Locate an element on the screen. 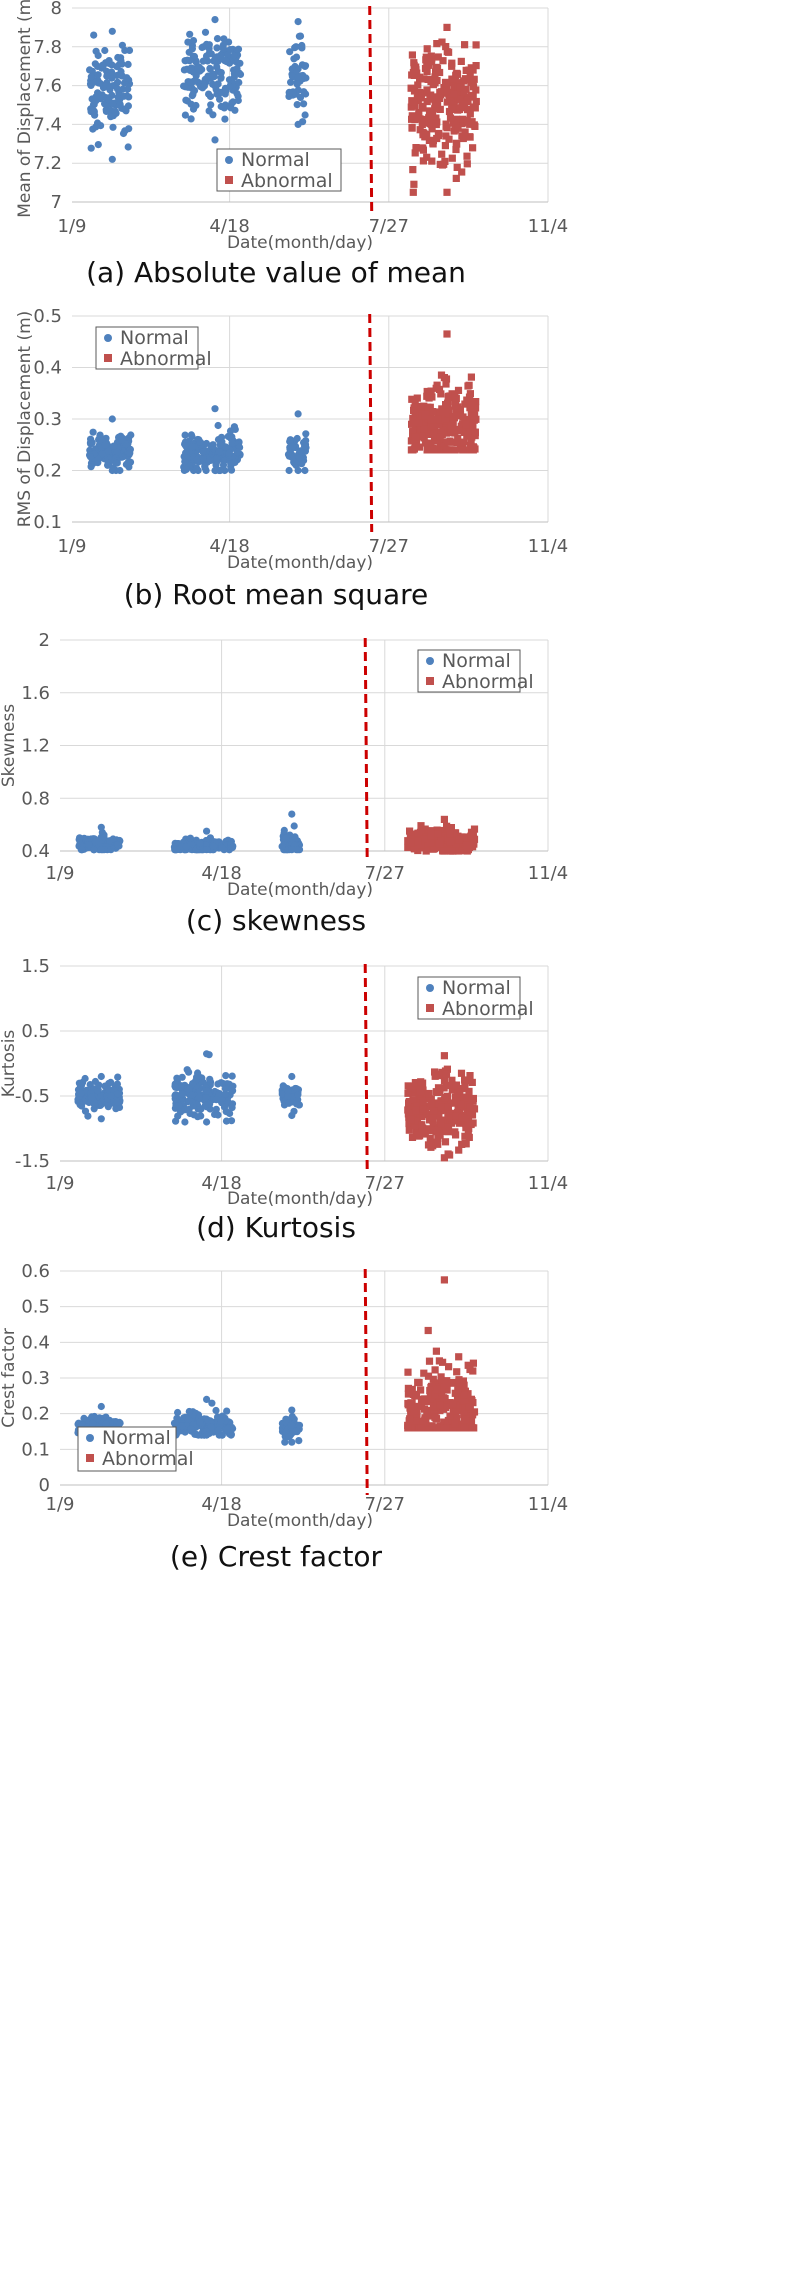 The image size is (800, 2283). y-tick-label: 7 is located at coordinates (56, 202).